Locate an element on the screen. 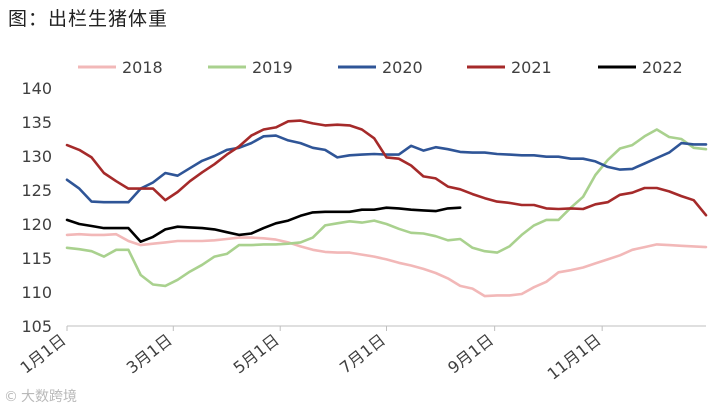  chart-legend: 2018 2019 2020 2021 2022 is located at coordinates (380, 67).